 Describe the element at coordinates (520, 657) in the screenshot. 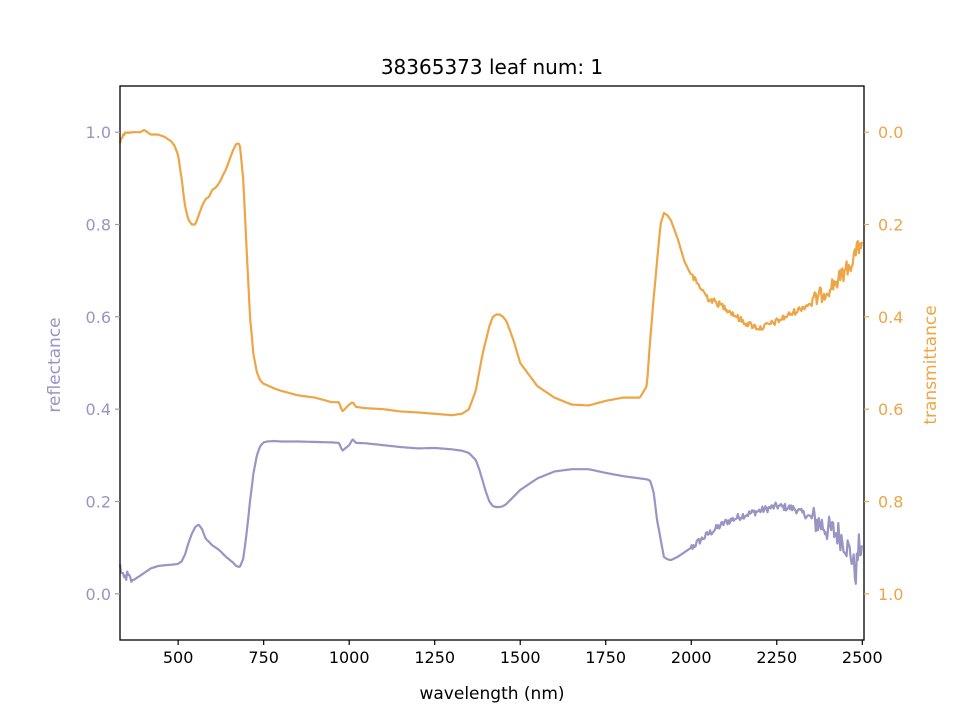

I see `x-tick-label: 1500` at that location.